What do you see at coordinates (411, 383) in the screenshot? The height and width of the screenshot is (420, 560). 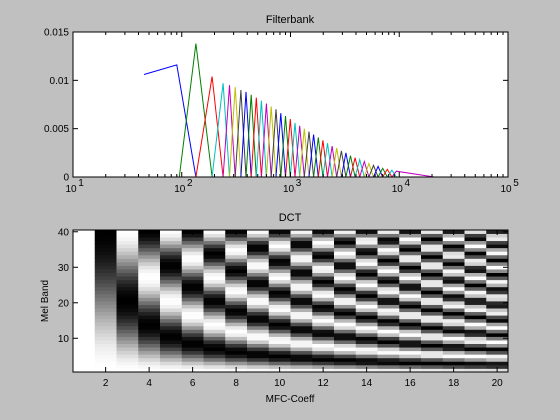 I see `dct-x-tick-label: 16` at bounding box center [411, 383].